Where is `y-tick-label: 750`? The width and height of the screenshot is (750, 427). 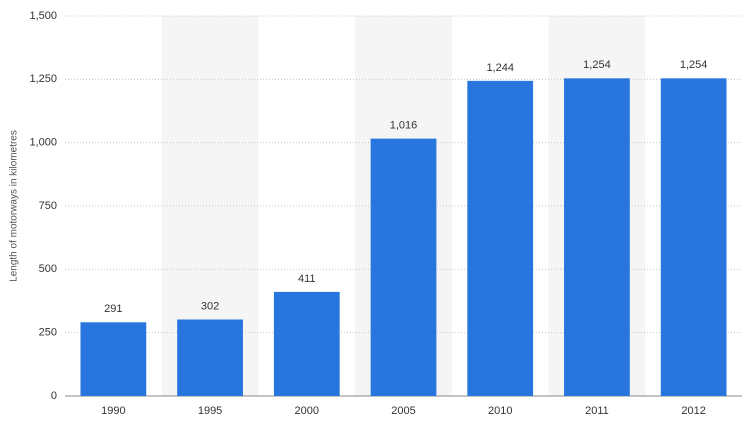
y-tick-label: 750 is located at coordinates (48, 206).